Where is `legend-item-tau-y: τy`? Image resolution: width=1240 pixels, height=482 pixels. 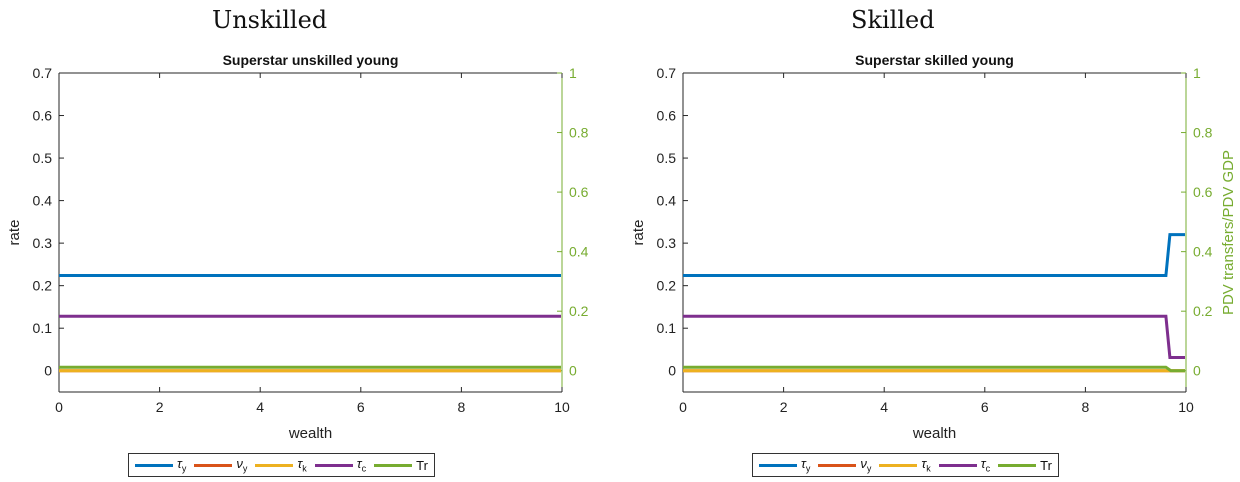
legend-item-tau-y: τy is located at coordinates (784, 465).